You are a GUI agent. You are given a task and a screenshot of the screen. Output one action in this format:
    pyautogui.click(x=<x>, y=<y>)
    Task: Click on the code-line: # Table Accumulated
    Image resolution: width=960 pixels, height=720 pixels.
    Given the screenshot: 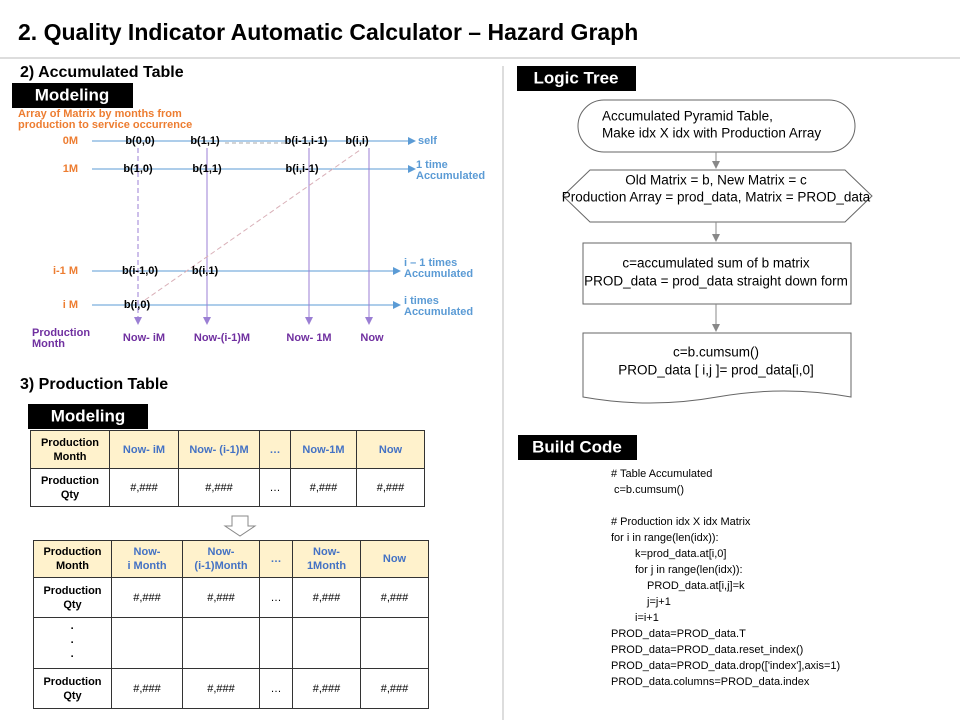 What is the action you would take?
    pyautogui.click(x=661, y=474)
    